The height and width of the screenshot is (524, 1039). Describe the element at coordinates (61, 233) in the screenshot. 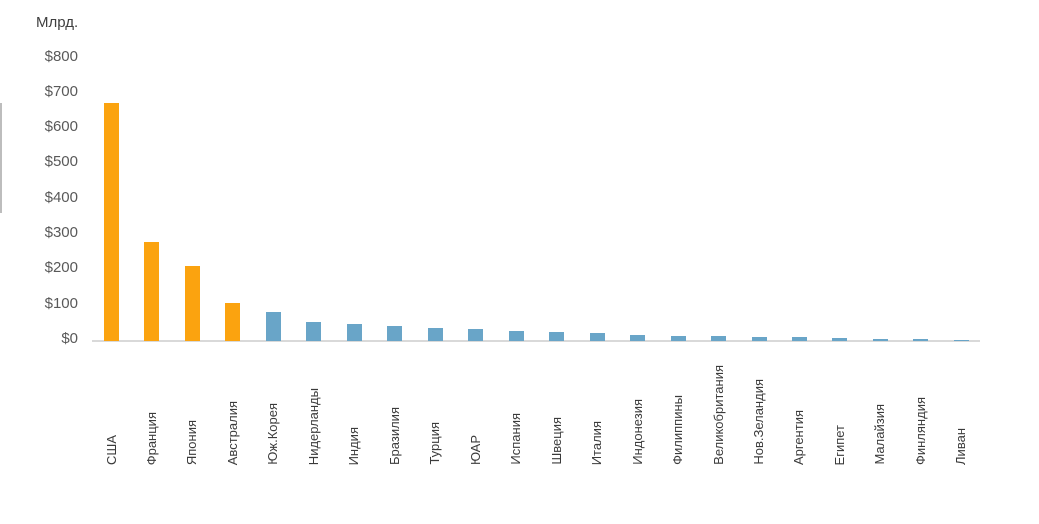

I see `y-axis-tick-label: $300` at that location.